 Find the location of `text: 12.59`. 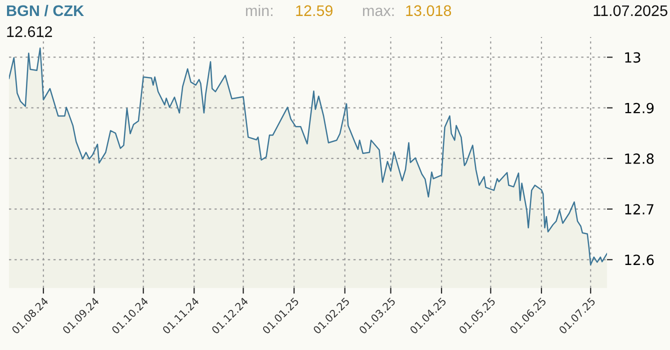

text: 12.59 is located at coordinates (314, 10).